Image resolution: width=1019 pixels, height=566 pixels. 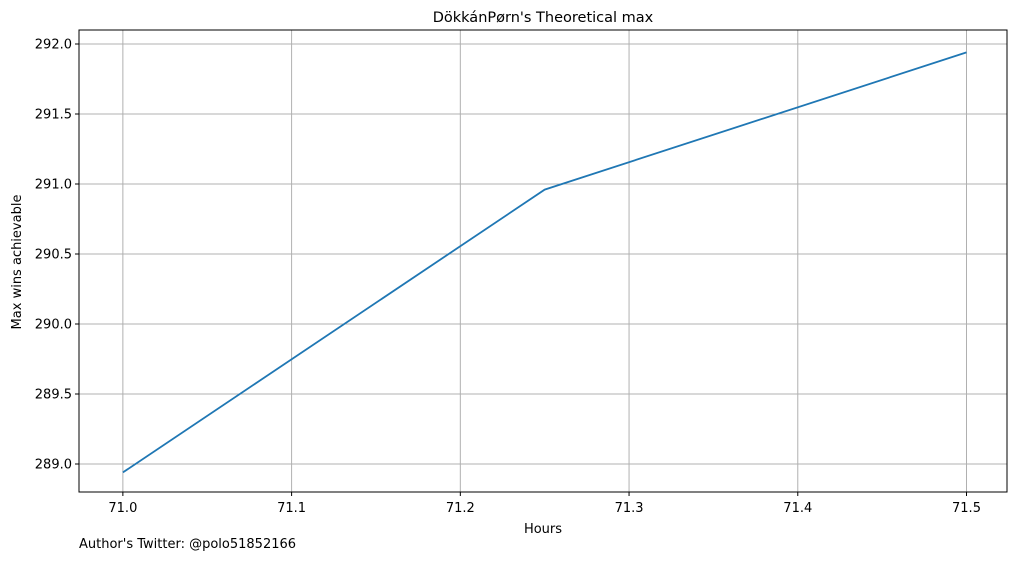 What do you see at coordinates (460, 508) in the screenshot?
I see `x-tick-label: 71.2` at bounding box center [460, 508].